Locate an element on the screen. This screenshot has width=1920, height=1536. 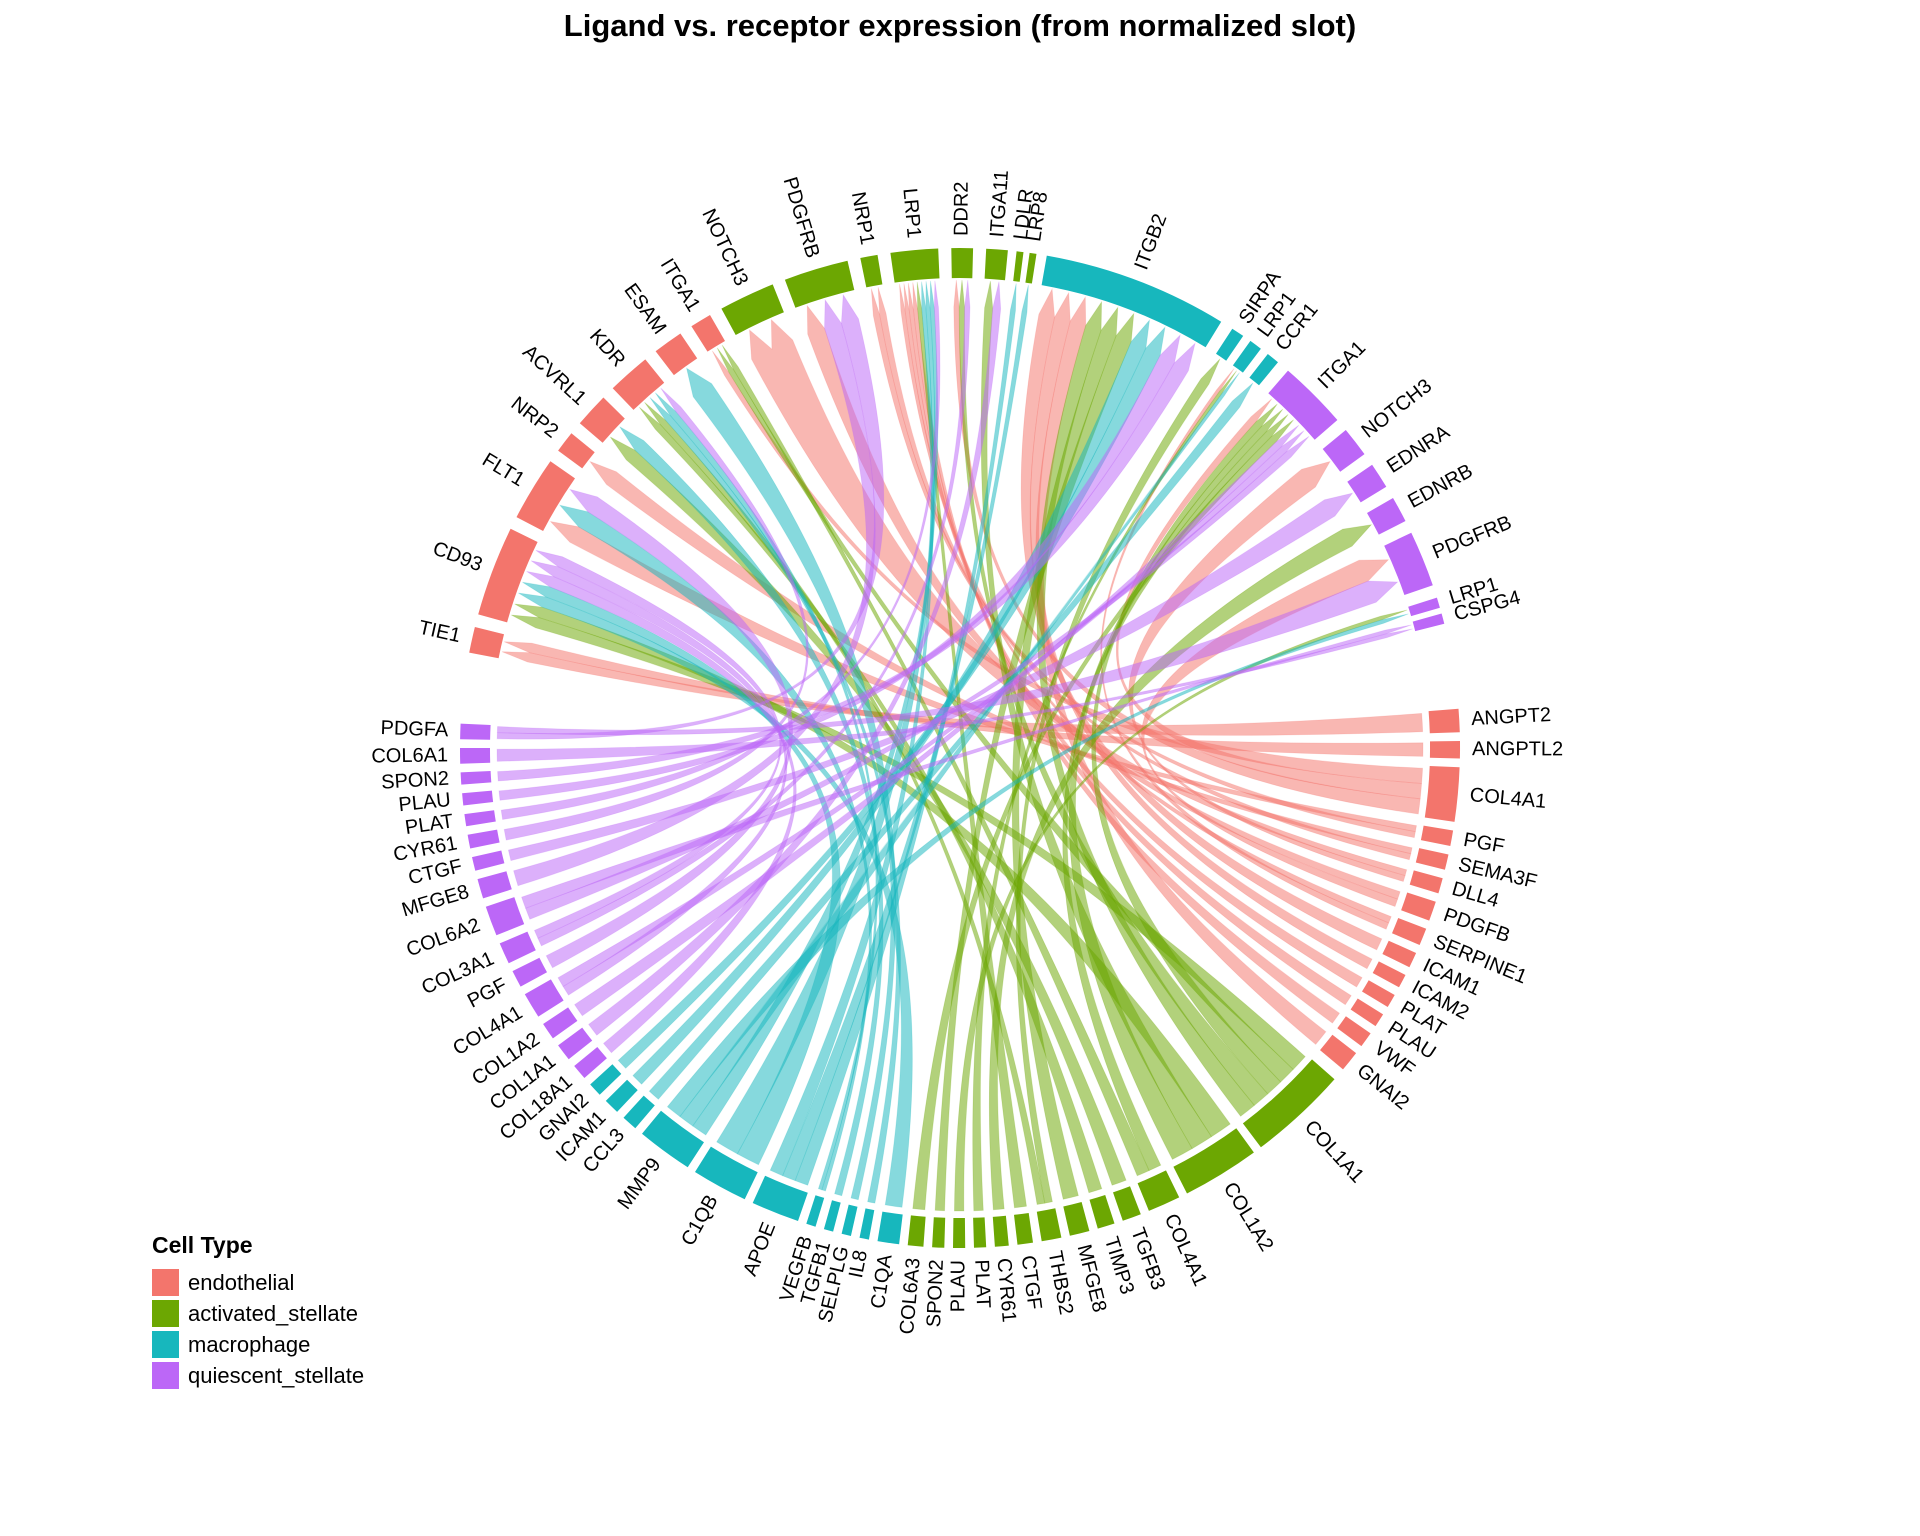
ribbon-PLAU-to-LRP1 is located at coordinates (1180, 910).